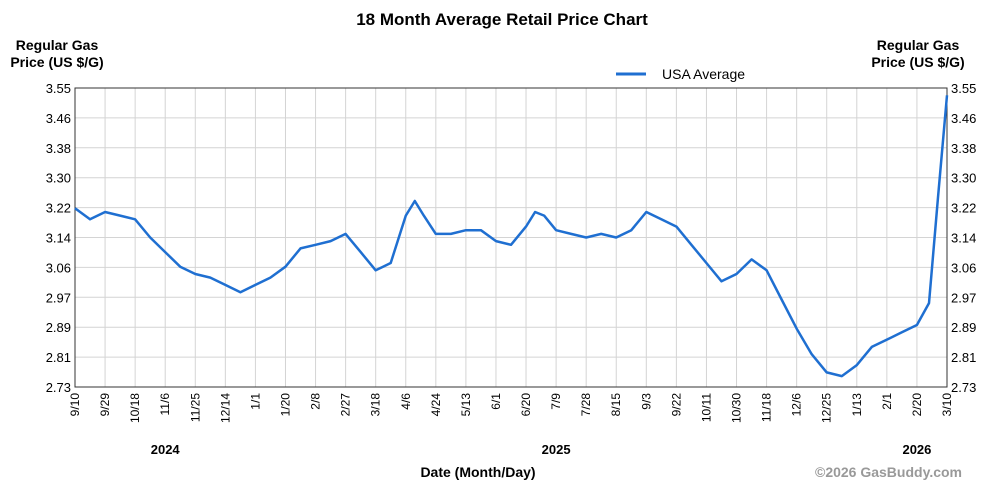 This screenshot has height=487, width=1005. Describe the element at coordinates (58, 327) in the screenshot. I see `y-tick-label-left: 2.89` at that location.